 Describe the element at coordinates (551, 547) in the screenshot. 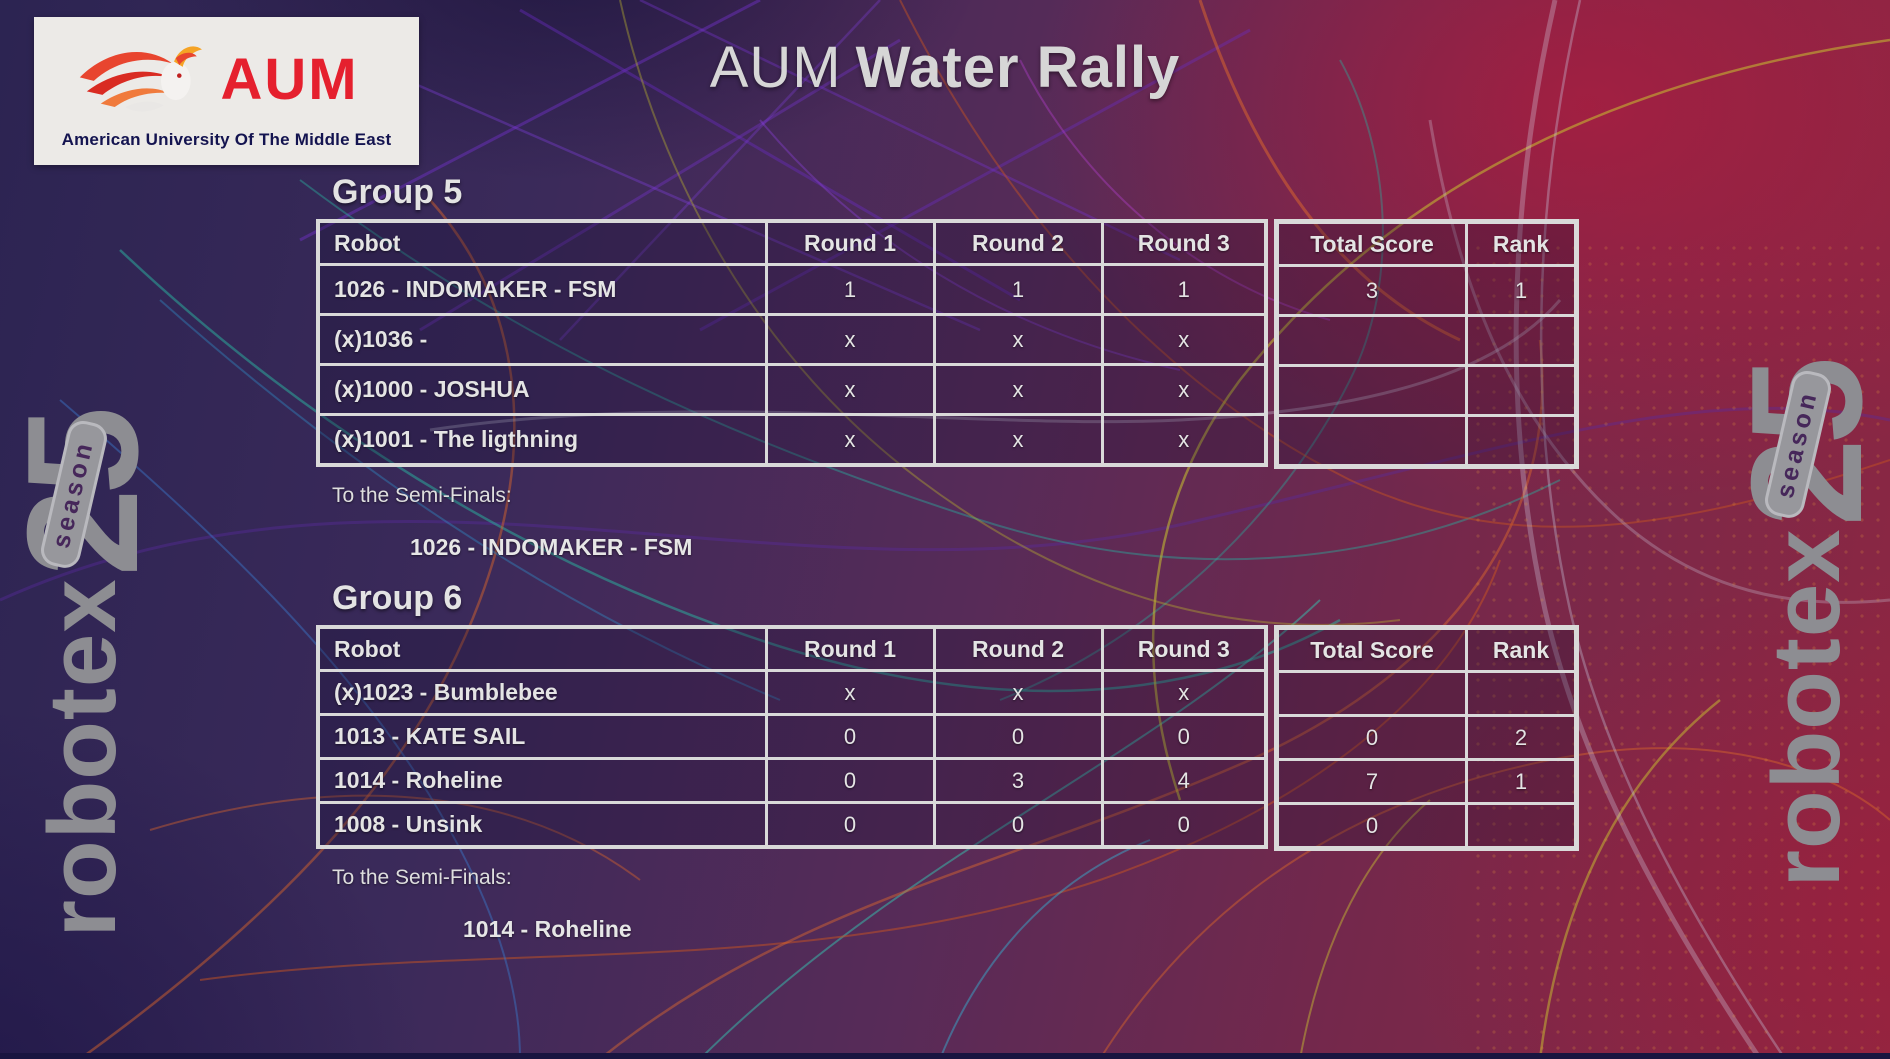

I see `semifinals-qualifier: 1026 - INDOMAKER - FSM` at that location.